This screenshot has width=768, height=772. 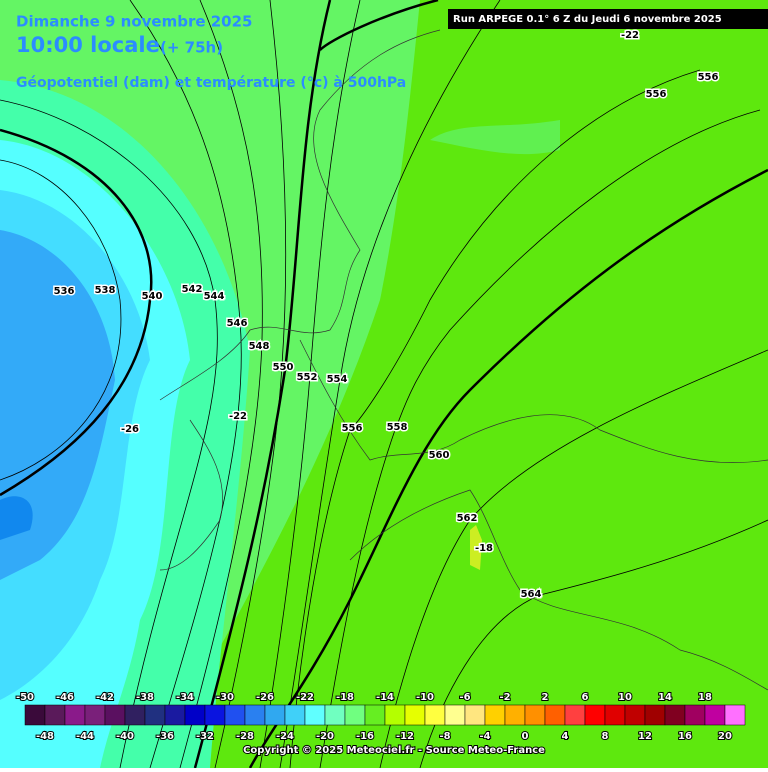 What do you see at coordinates (605, 736) in the screenshot?
I see `legend-bottom-label: 8` at bounding box center [605, 736].